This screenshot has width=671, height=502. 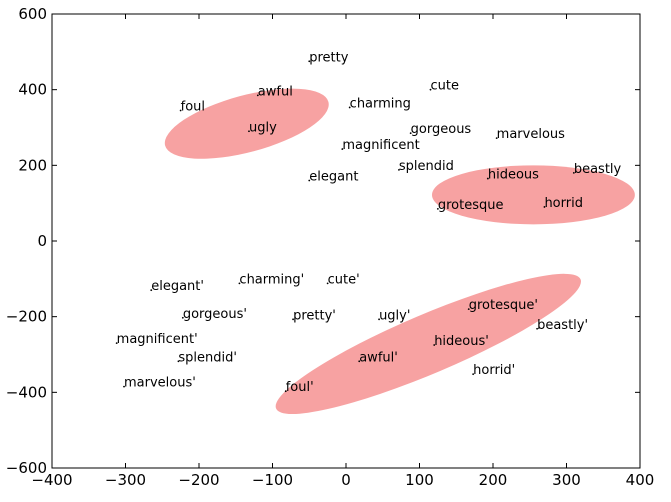 I want to click on word-point: magnificent', so click(x=156, y=339).